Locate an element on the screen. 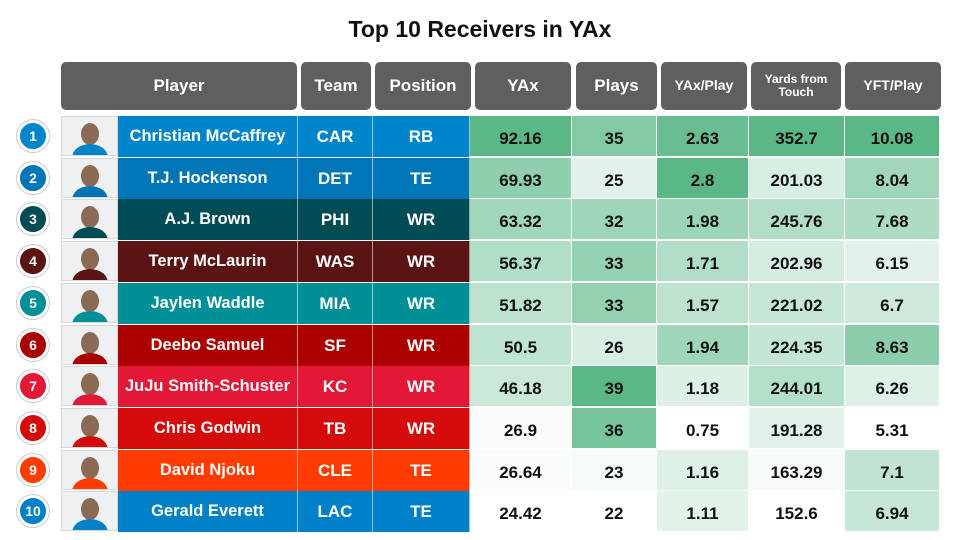  cell-yards-from-touch: 221.02 is located at coordinates (797, 303).